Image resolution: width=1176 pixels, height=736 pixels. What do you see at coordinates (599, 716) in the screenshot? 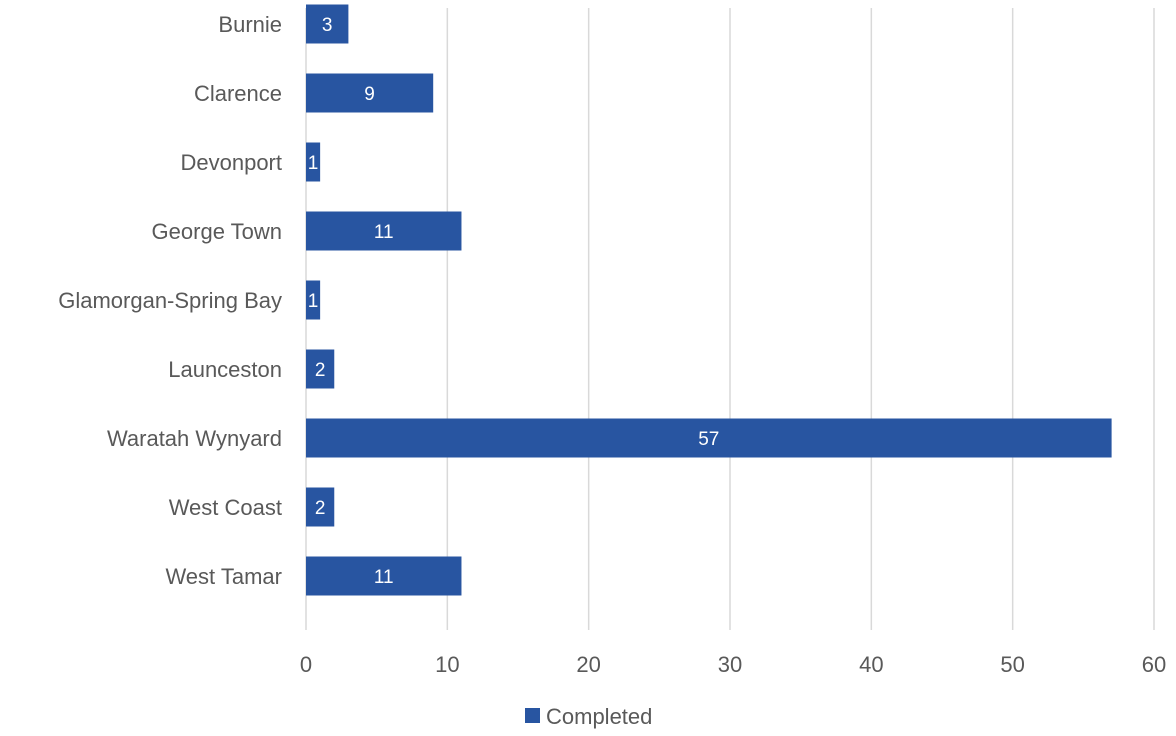
I see `legend-label: Completed` at bounding box center [599, 716].